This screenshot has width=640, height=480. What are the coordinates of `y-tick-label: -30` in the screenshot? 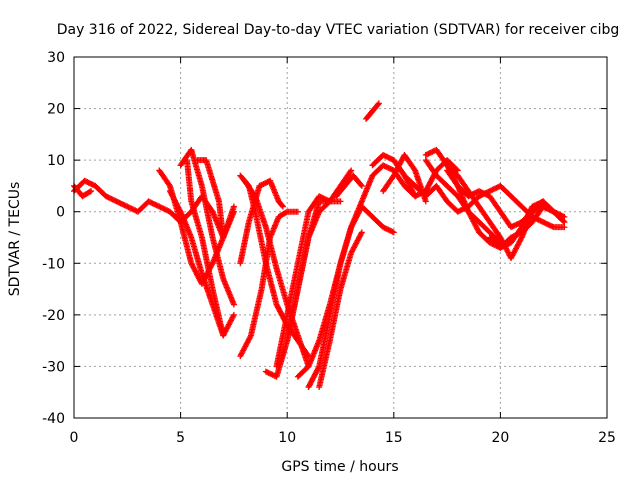 It's located at (53, 367).